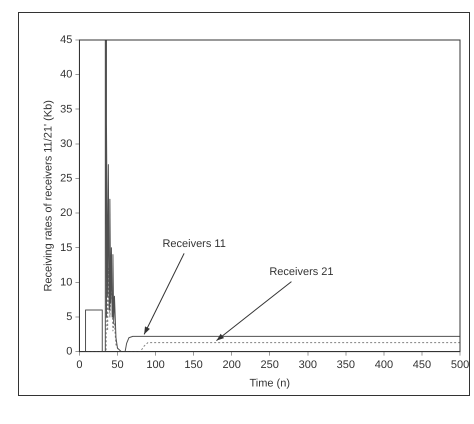 The width and height of the screenshot is (474, 424). Describe the element at coordinates (194, 244) in the screenshot. I see `annotation: Receivers 11` at that location.